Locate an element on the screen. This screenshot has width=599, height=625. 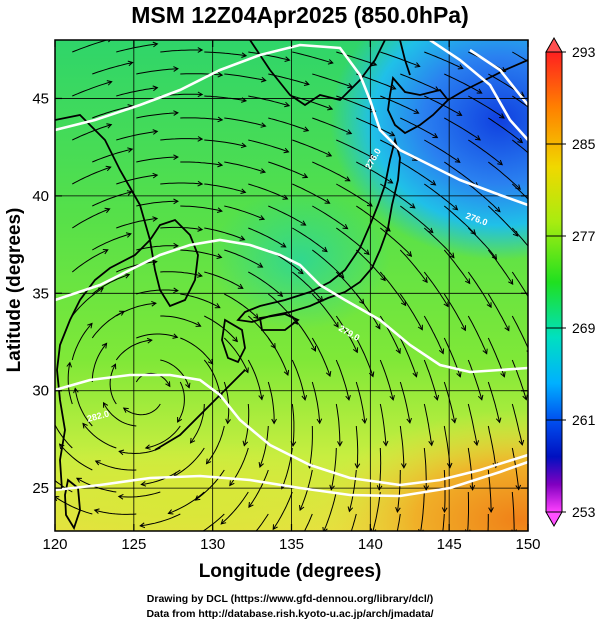
colorbar-tick-label: 285 is located at coordinates (584, 144).